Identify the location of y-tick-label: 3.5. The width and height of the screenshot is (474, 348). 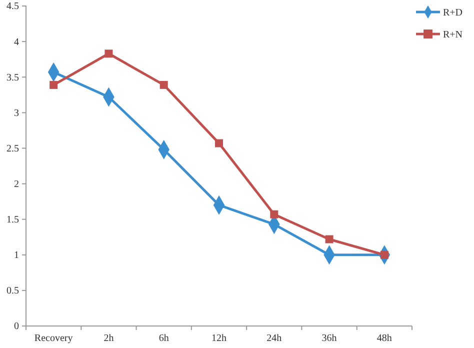
(12, 78).